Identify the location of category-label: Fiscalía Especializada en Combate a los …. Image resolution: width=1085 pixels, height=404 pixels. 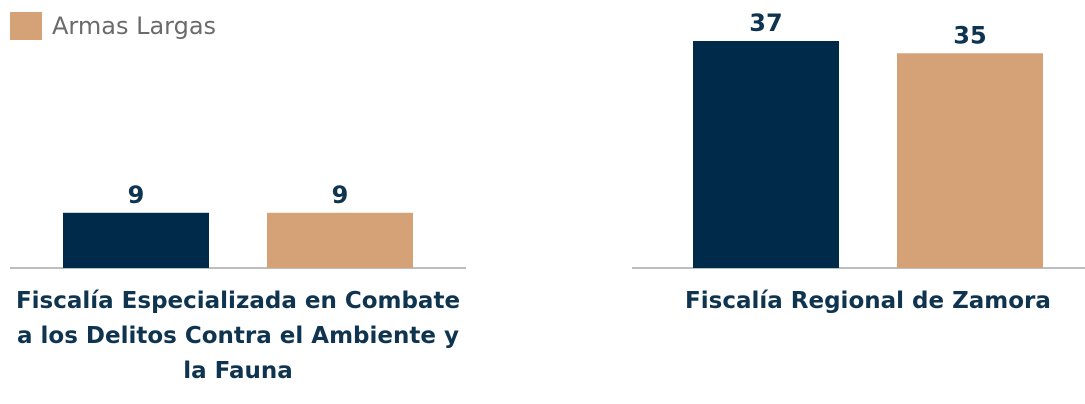
(238, 336).